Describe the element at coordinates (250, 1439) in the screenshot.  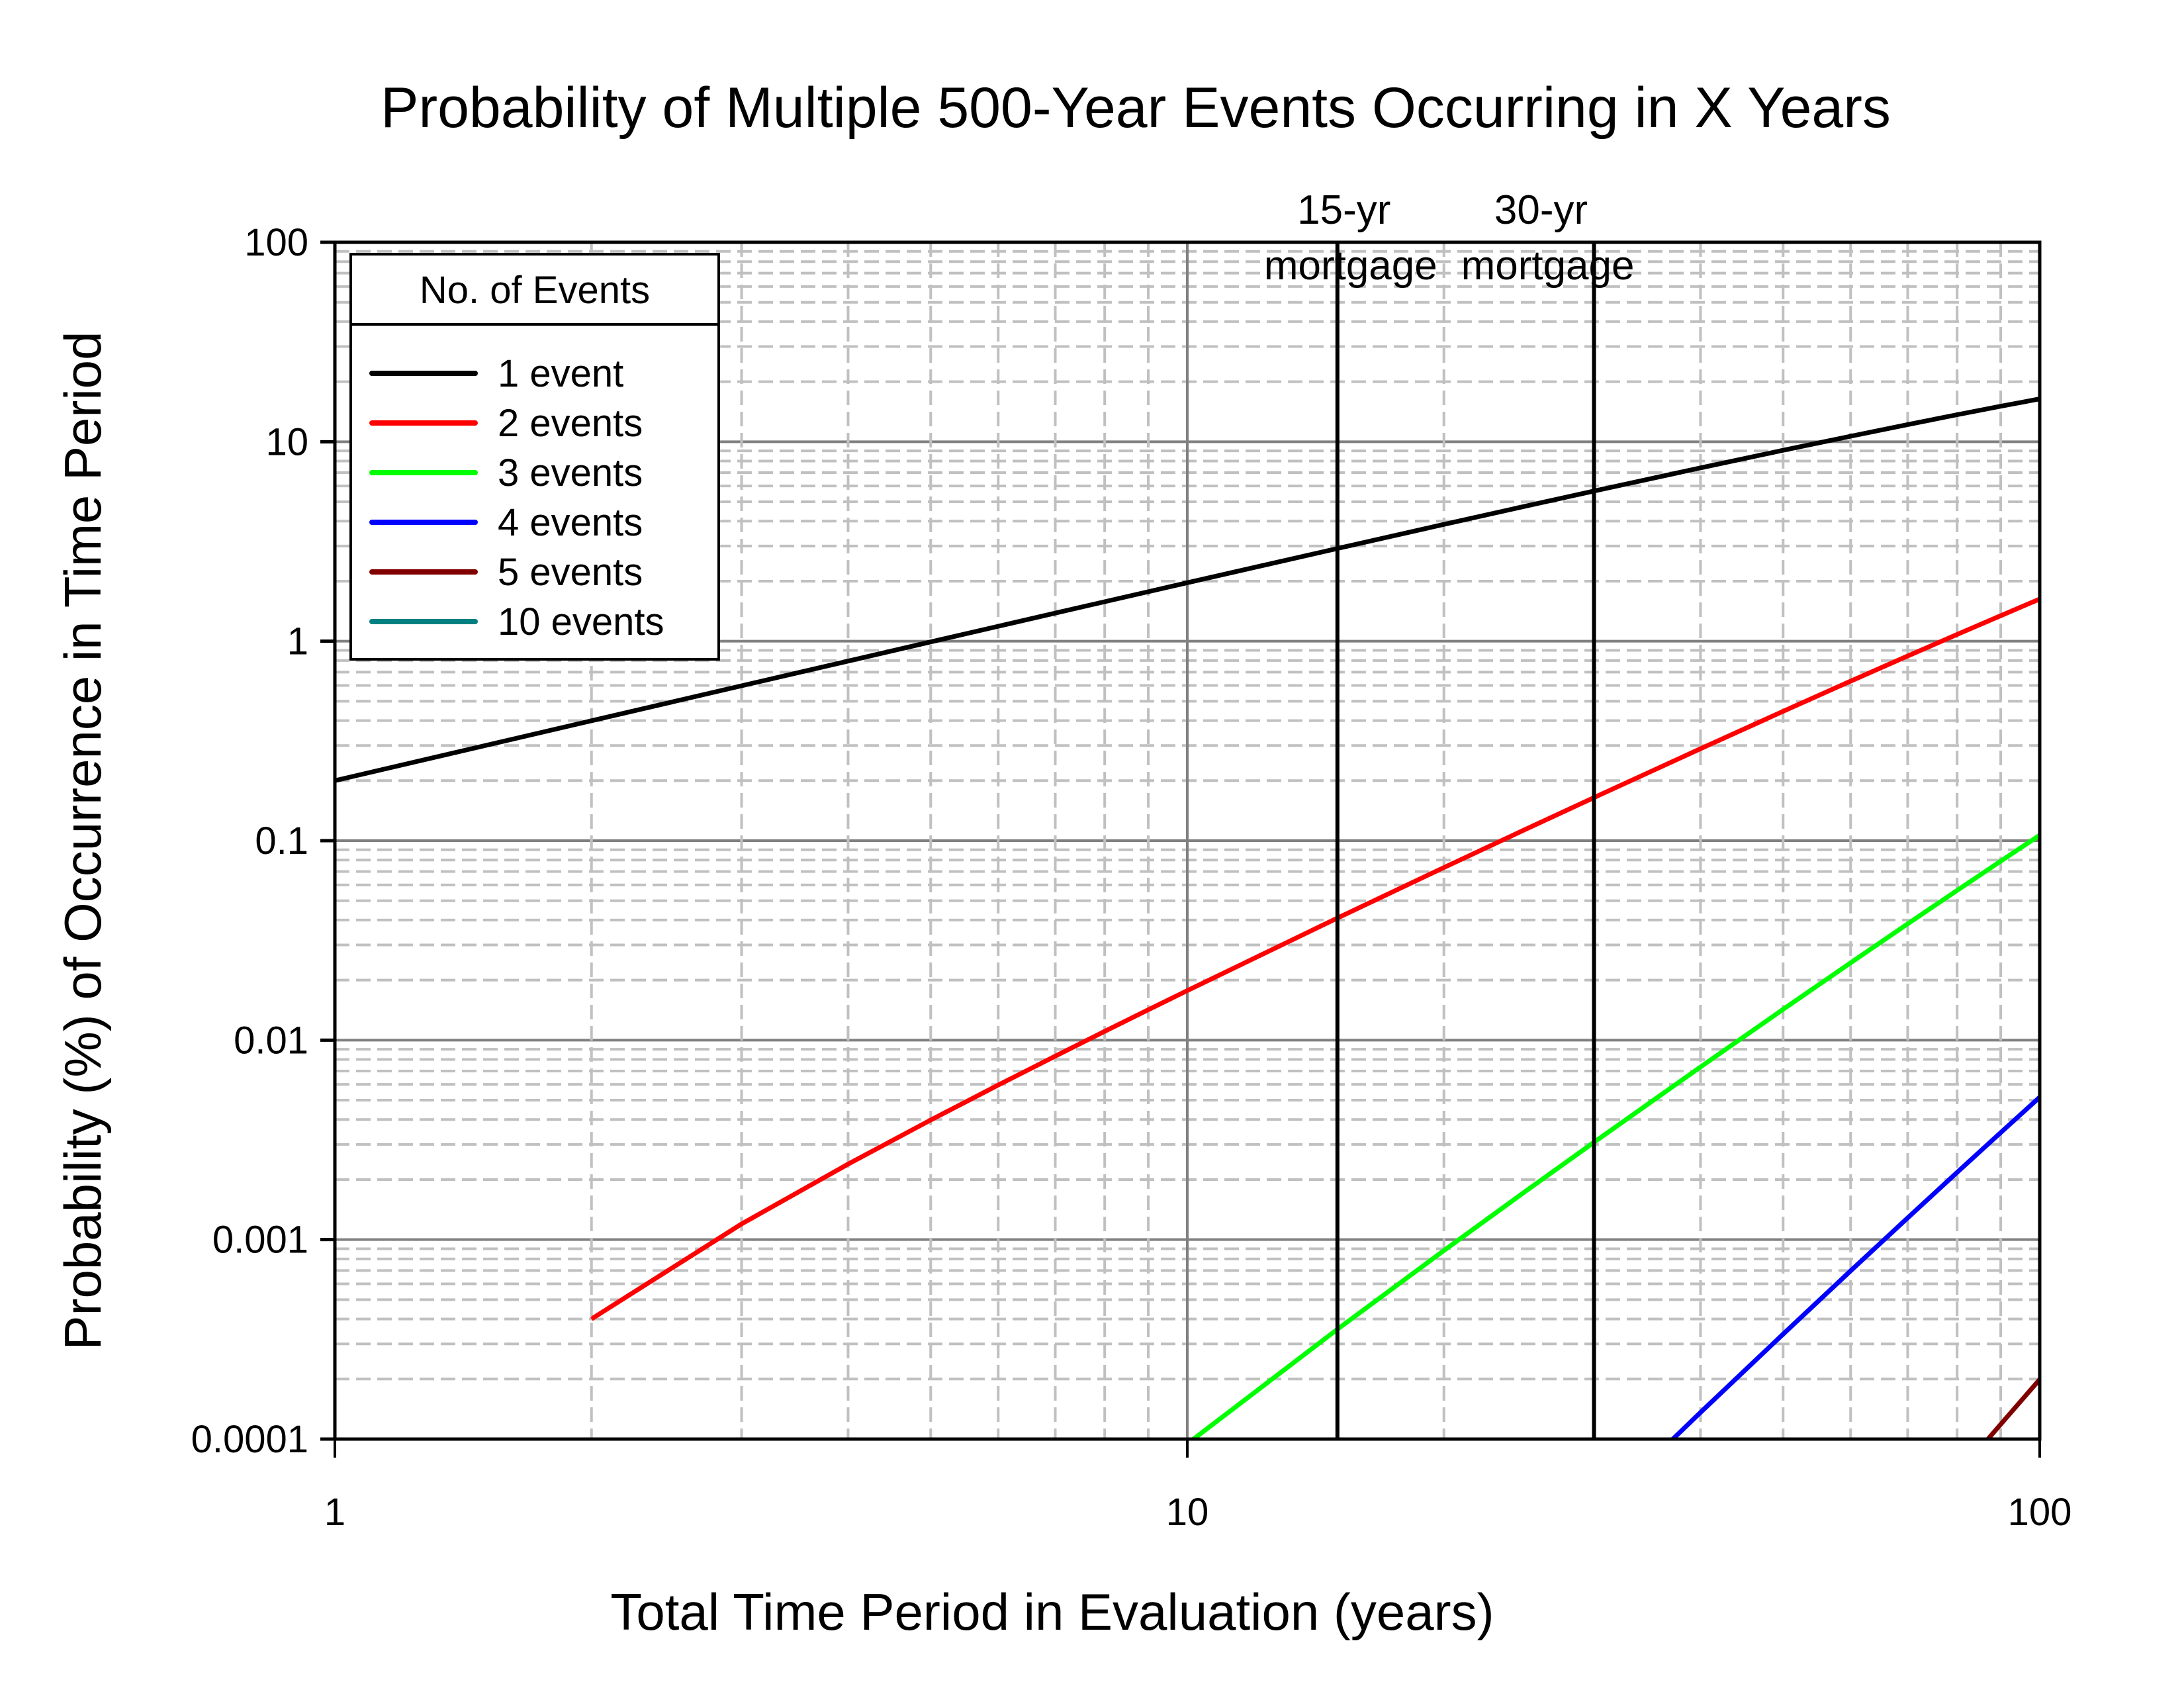
I see `y-tick-label: 0.0001` at that location.